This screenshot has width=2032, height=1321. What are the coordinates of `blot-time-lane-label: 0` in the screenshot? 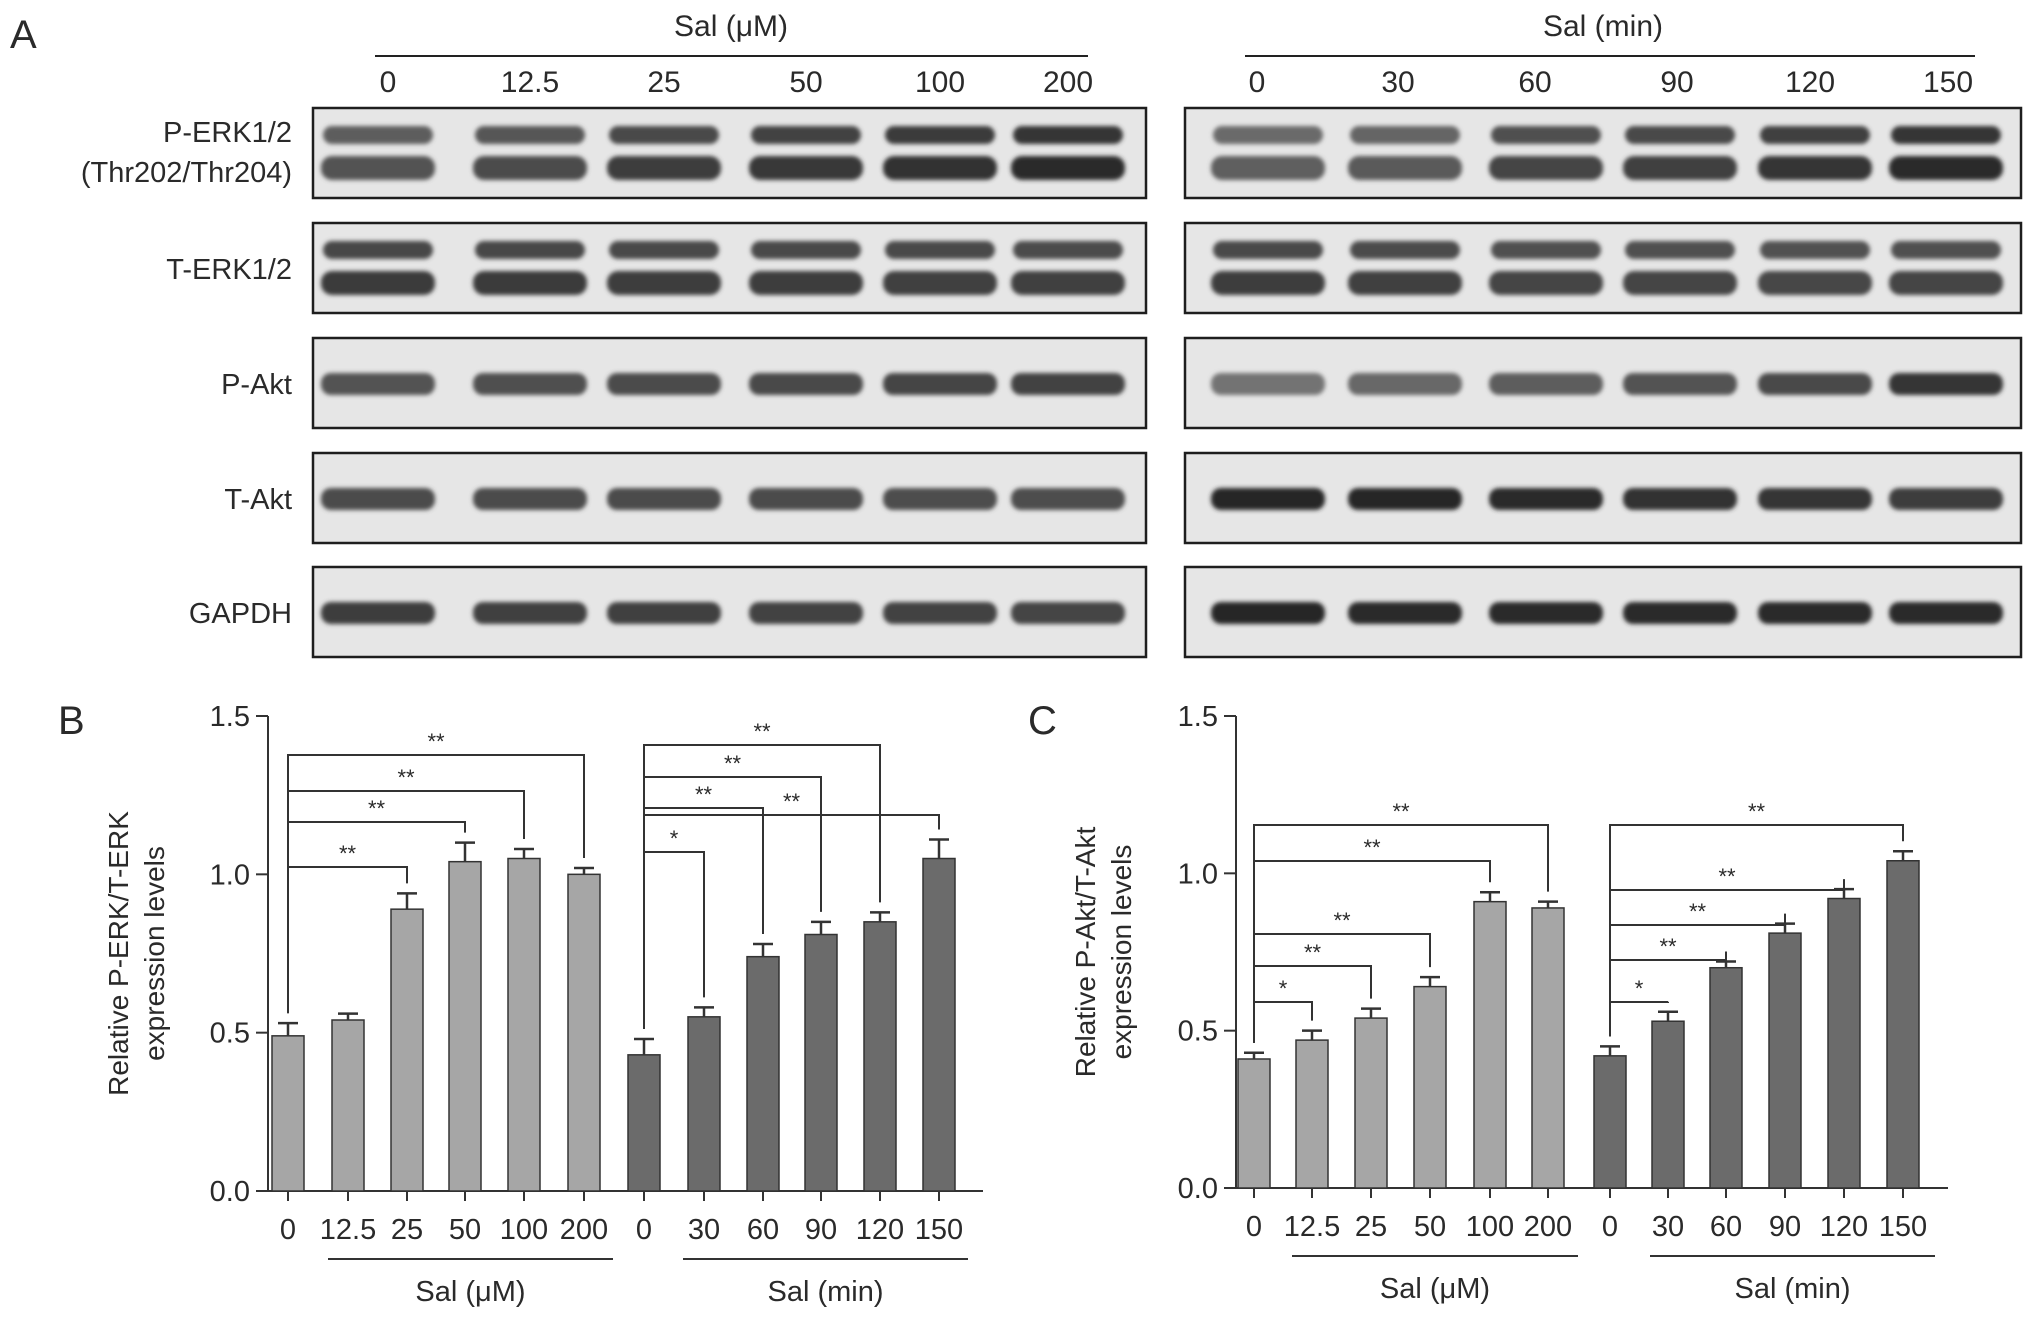 It's located at (1257, 82).